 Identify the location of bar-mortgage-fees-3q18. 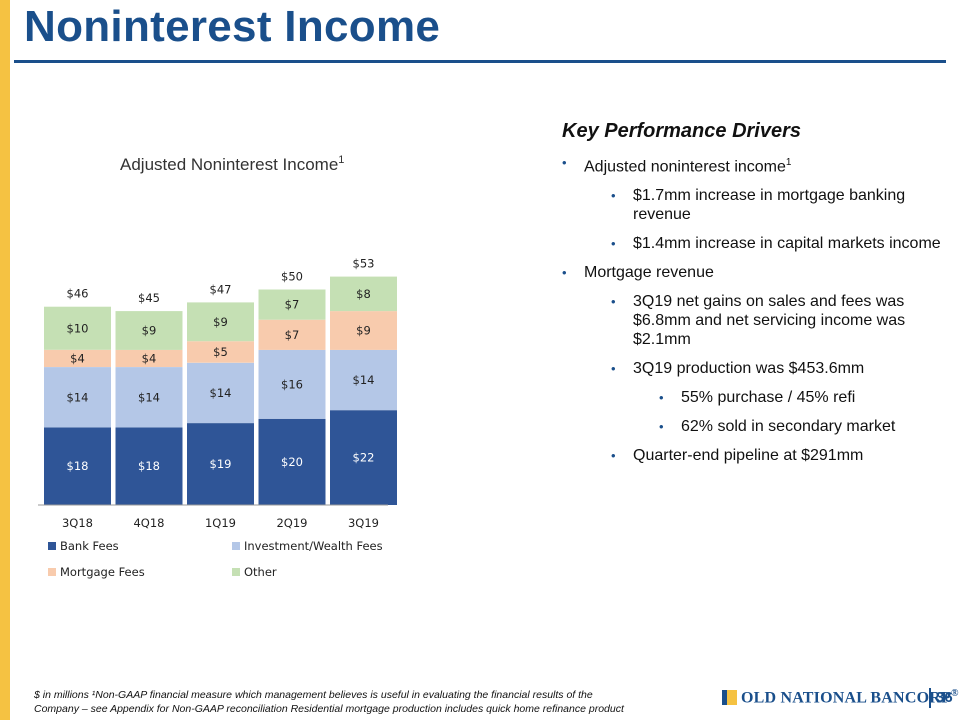
(77, 358).